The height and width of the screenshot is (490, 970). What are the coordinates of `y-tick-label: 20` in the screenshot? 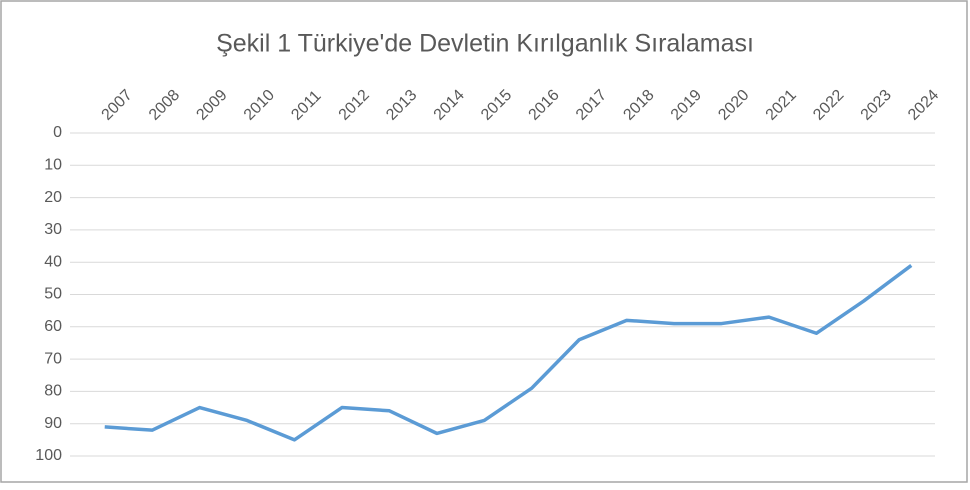 It's located at (53, 197).